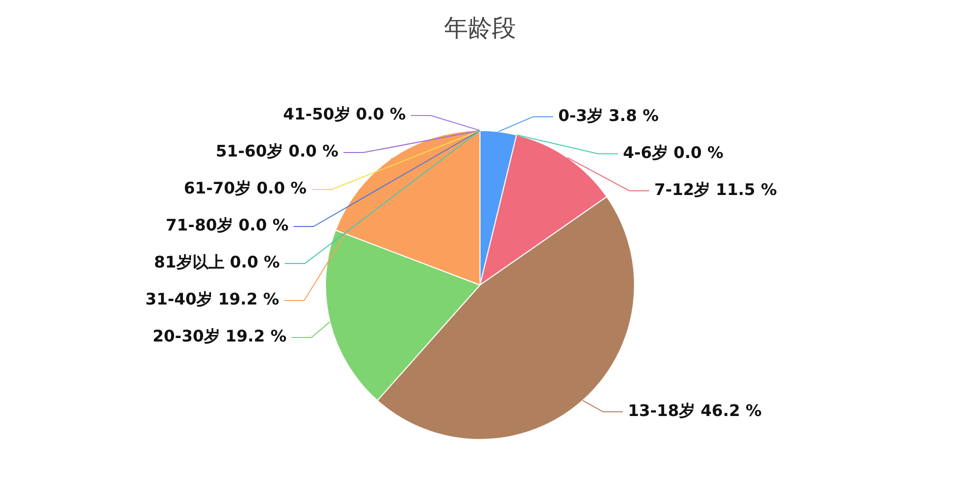  I want to click on chart-title: 年龄段, so click(480, 28).